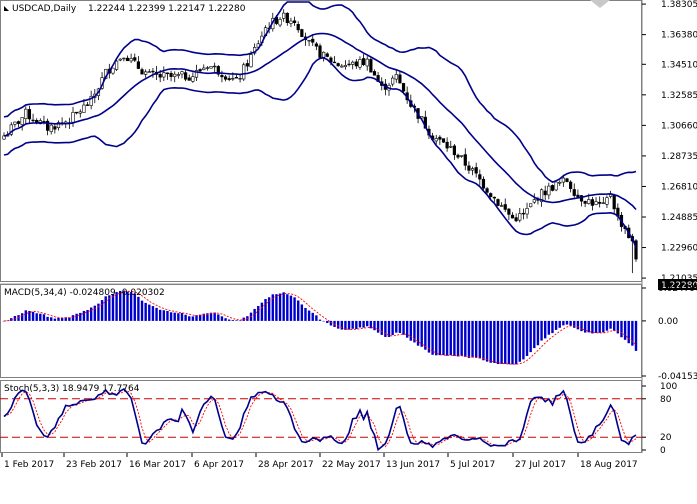 The image size is (697, 504). What do you see at coordinates (669, 333) in the screenshot?
I see `macd-axis: 0.024796 0.00 -0.04153` at bounding box center [669, 333].